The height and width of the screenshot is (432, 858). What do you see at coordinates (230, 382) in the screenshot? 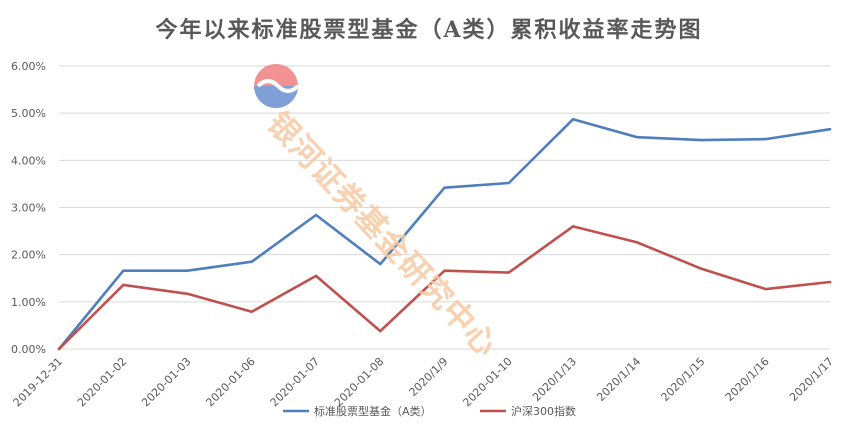
I see `x-tick-label: 2020-01-06` at bounding box center [230, 382].